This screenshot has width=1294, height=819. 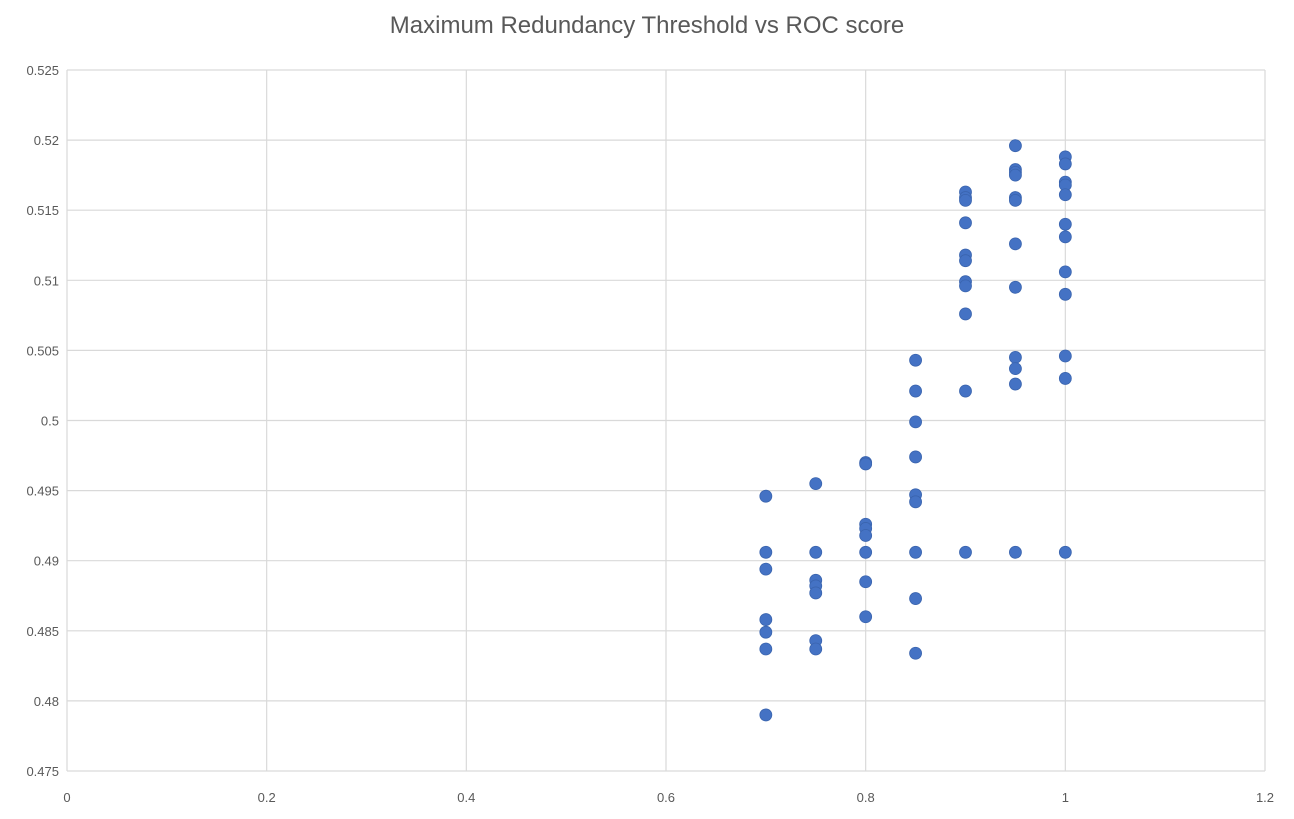 I want to click on y-tick-label: 0.49, so click(x=46, y=561).